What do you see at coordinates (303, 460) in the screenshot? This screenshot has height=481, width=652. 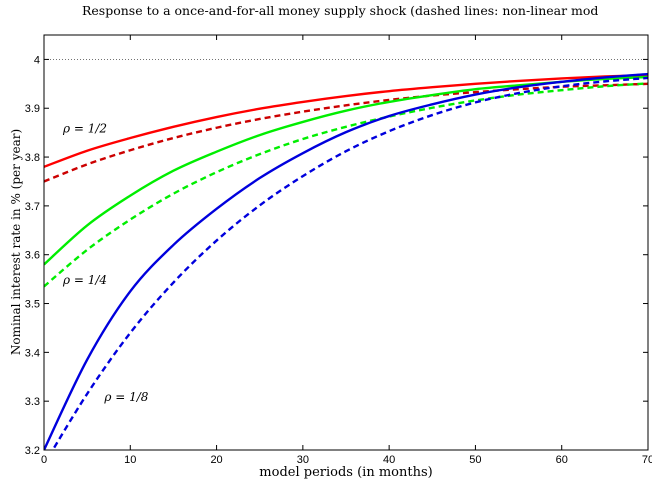 I see `x-tick-label: 30` at bounding box center [303, 460].